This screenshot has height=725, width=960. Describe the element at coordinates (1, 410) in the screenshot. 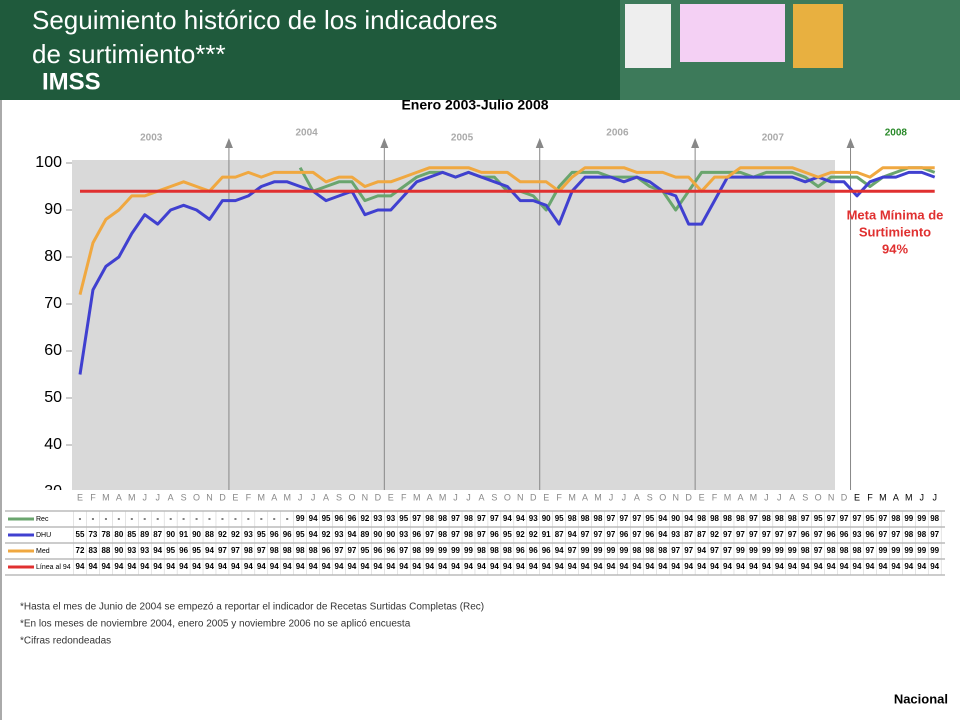

I see `left-border` at that location.